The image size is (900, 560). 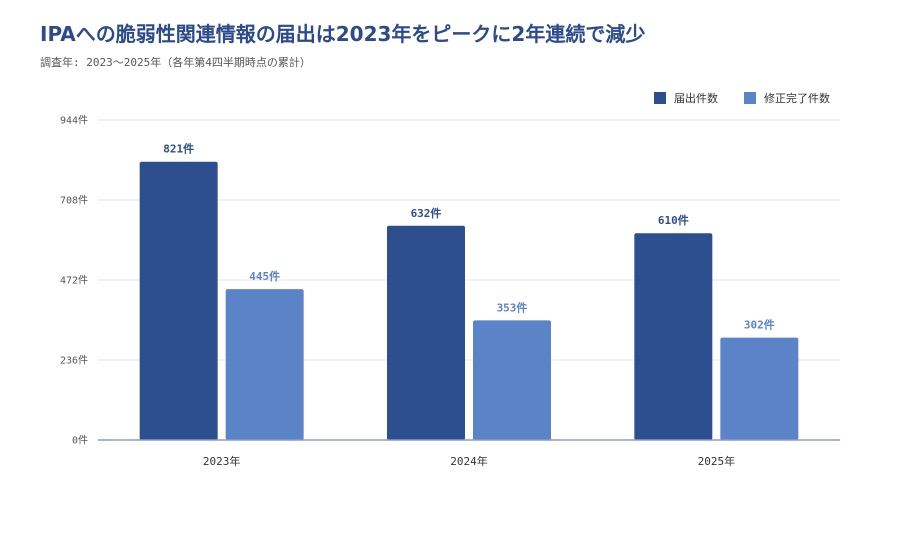 I want to click on y-tick-label: 708件, so click(x=74, y=201).